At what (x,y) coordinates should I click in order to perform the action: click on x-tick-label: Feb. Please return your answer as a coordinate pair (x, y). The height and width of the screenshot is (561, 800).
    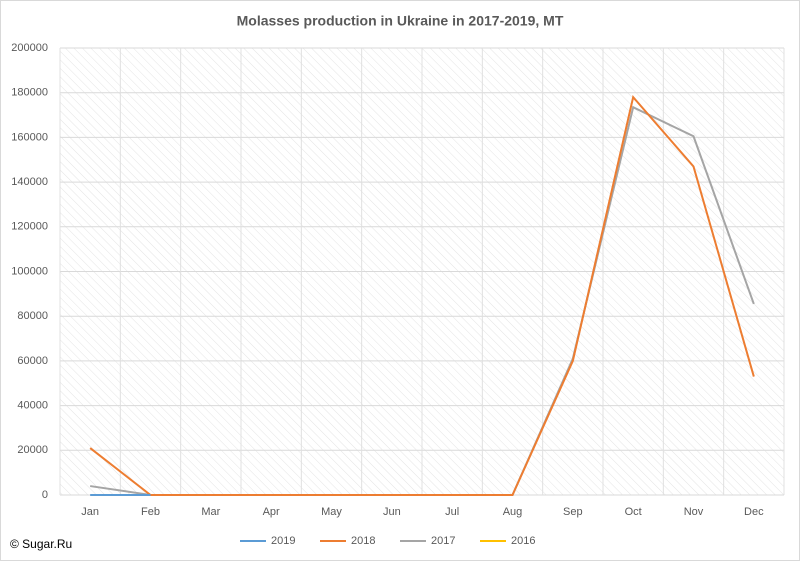
    Looking at the image, I should click on (150, 512).